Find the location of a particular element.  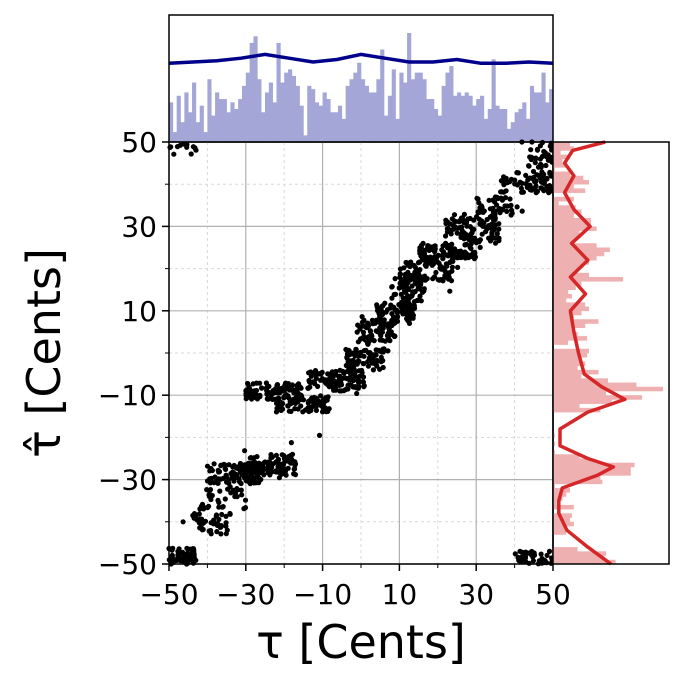

top-histogram is located at coordinates (361, 88).